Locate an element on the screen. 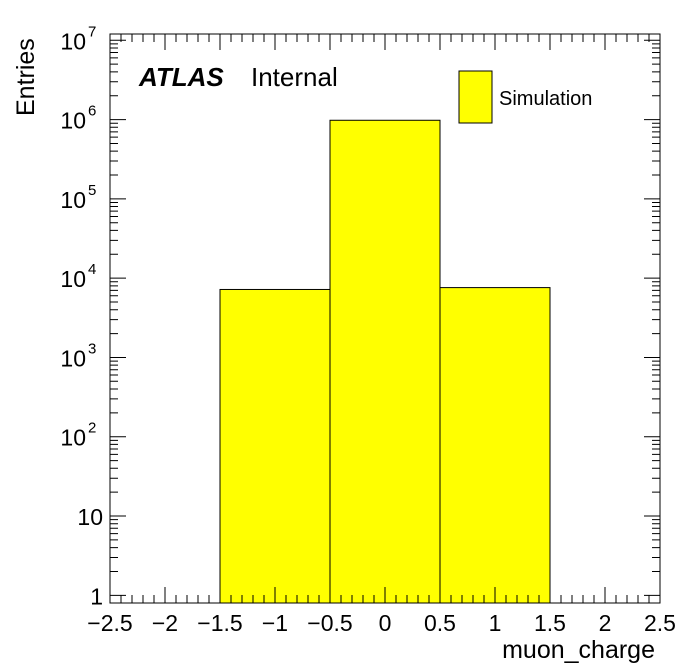 This screenshot has height=672, width=696. x-tick-label: −1 is located at coordinates (275, 623).